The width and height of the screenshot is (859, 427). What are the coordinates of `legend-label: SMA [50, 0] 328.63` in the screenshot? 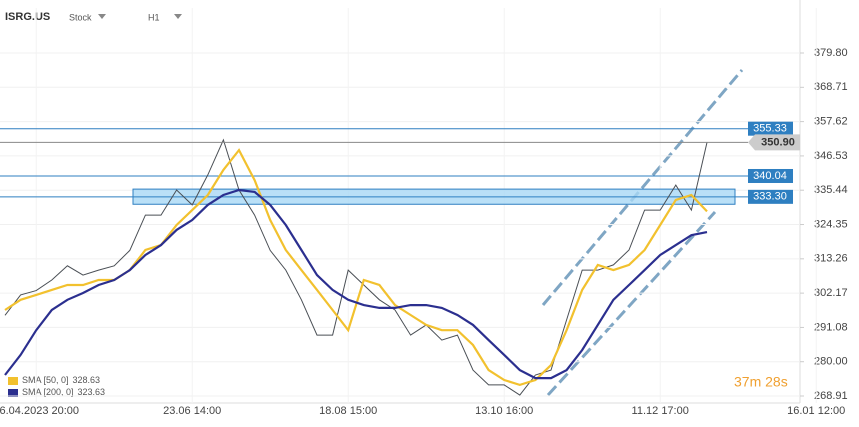 It's located at (61, 380).